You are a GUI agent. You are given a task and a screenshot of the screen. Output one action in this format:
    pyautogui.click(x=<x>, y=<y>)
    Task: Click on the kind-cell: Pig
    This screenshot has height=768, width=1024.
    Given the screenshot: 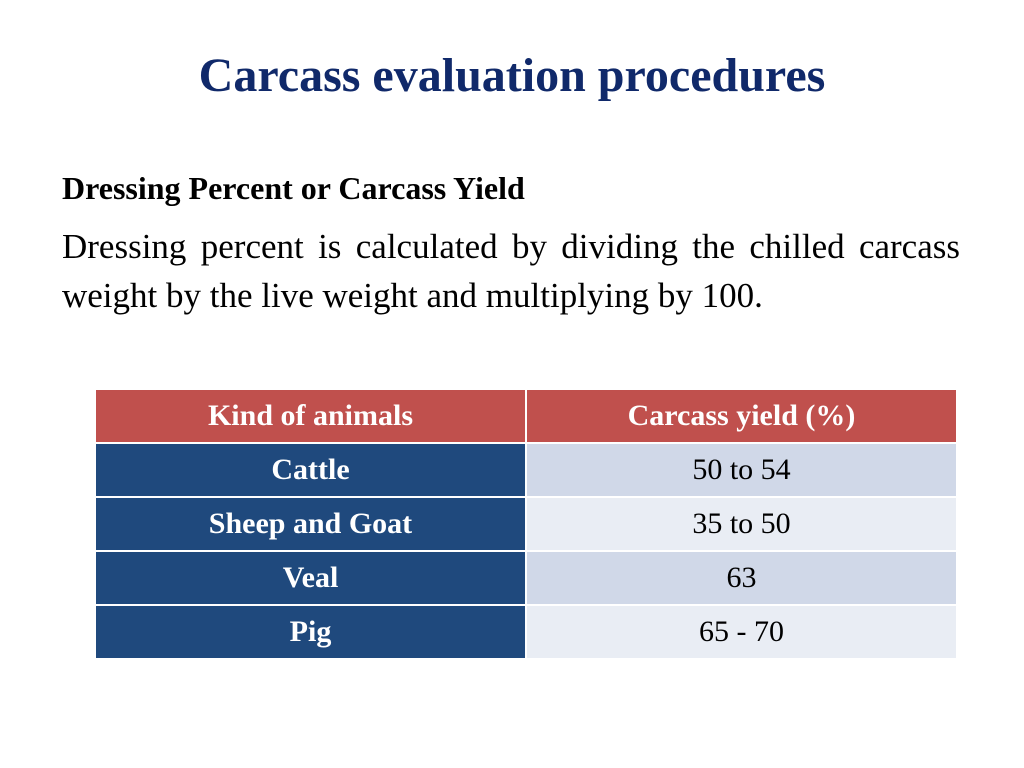 What is the action you would take?
    pyautogui.click(x=310, y=632)
    